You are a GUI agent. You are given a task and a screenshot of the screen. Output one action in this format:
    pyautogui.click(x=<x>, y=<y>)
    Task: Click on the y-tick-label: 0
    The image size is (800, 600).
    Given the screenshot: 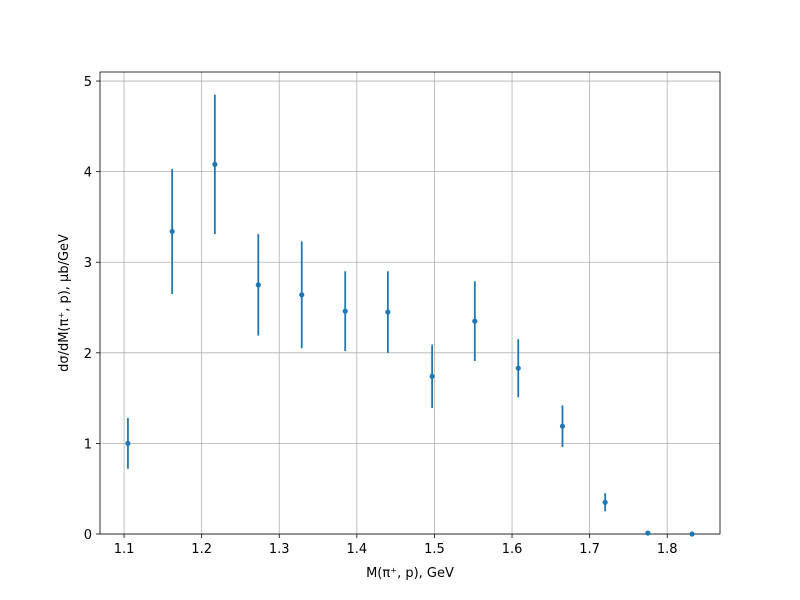 What is the action you would take?
    pyautogui.click(x=88, y=535)
    